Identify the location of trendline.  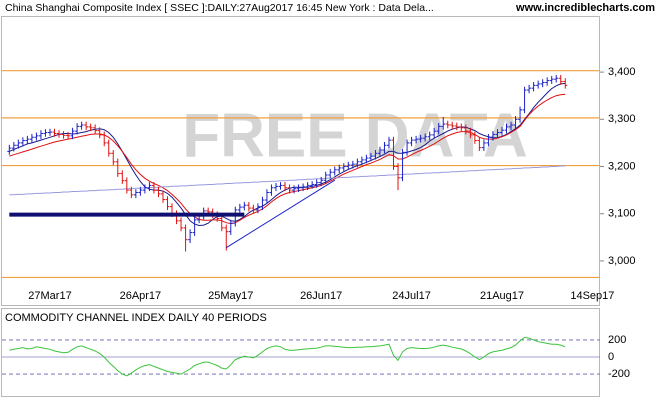
(280, 214).